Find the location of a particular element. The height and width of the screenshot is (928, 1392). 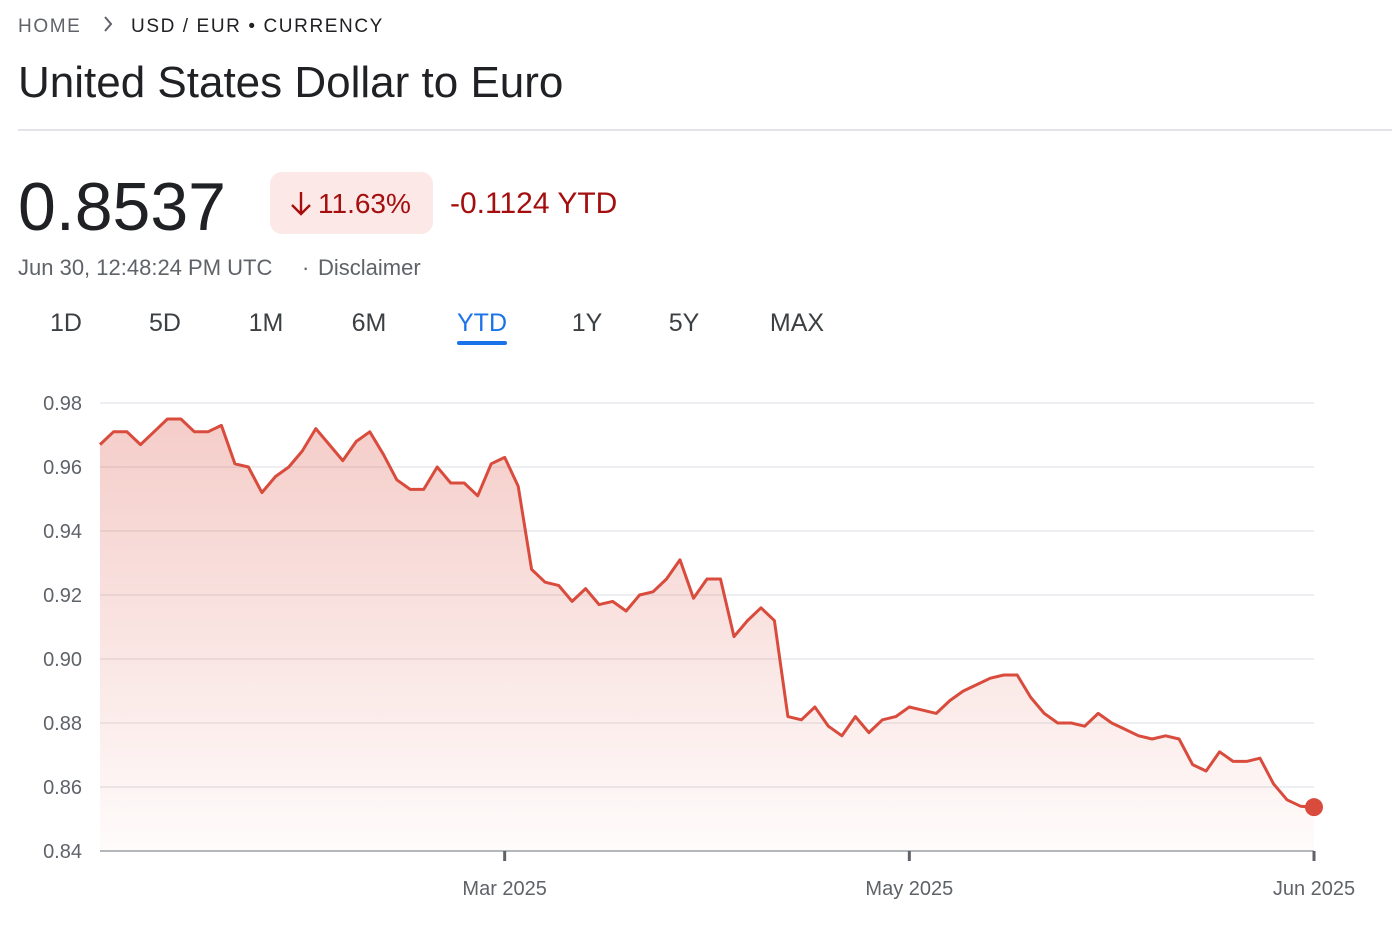

y-tick-label: 0.94 is located at coordinates (62, 532).